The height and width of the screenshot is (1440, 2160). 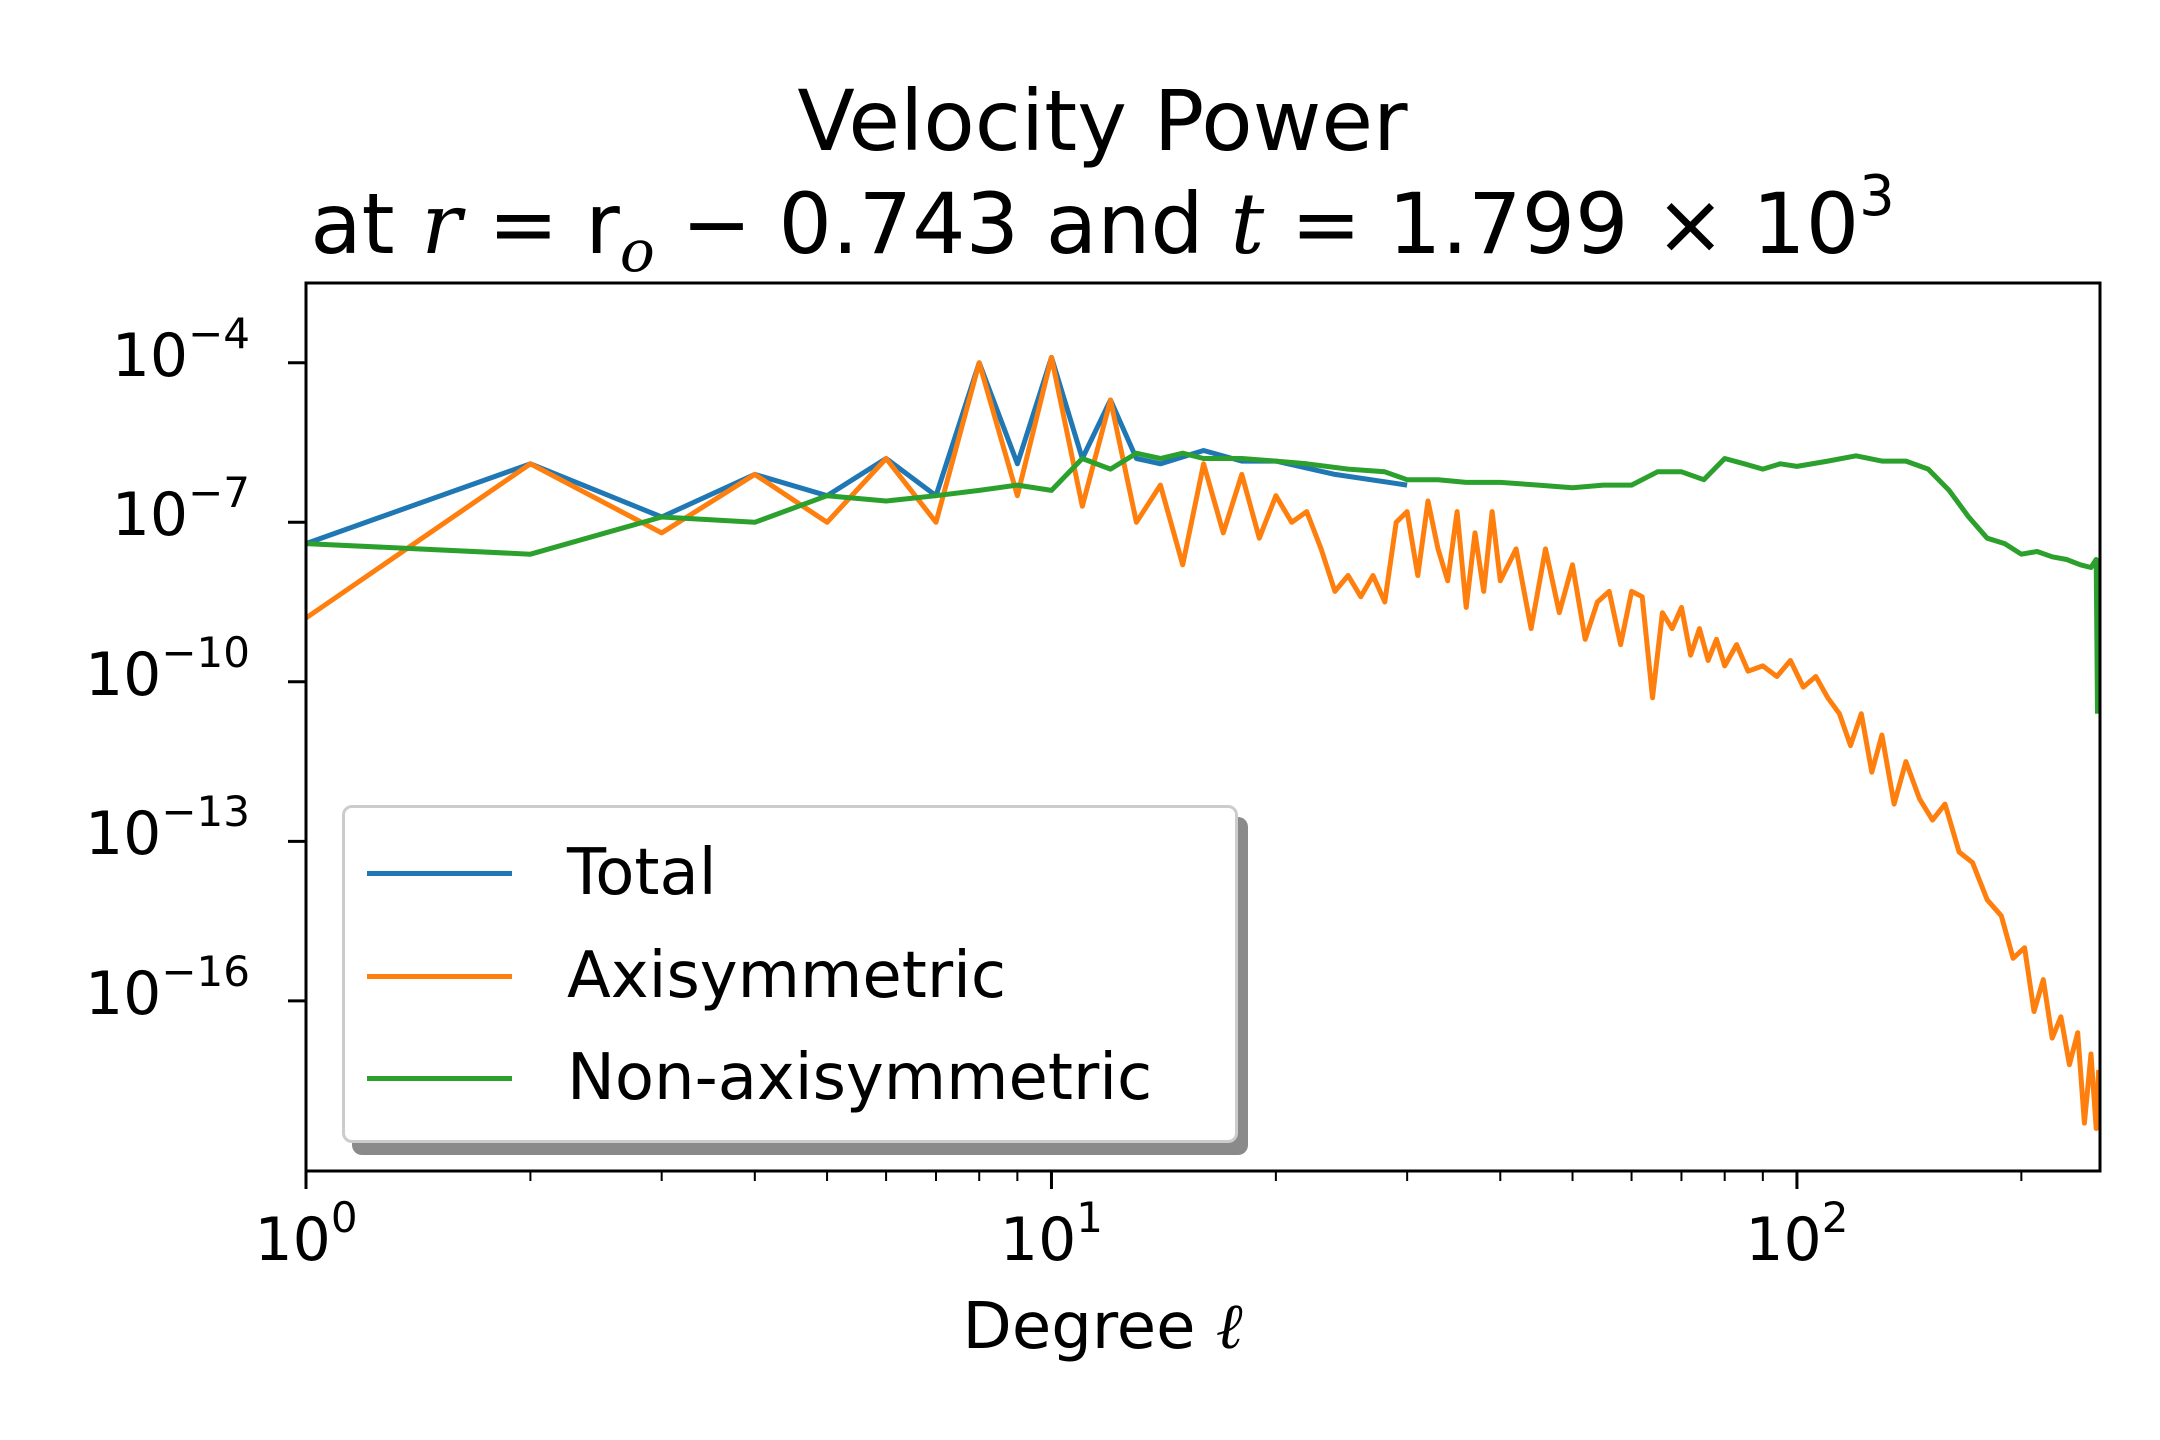 What do you see at coordinates (1102, 1327) in the screenshot?
I see `x-axis-label: Degree ℓ` at bounding box center [1102, 1327].